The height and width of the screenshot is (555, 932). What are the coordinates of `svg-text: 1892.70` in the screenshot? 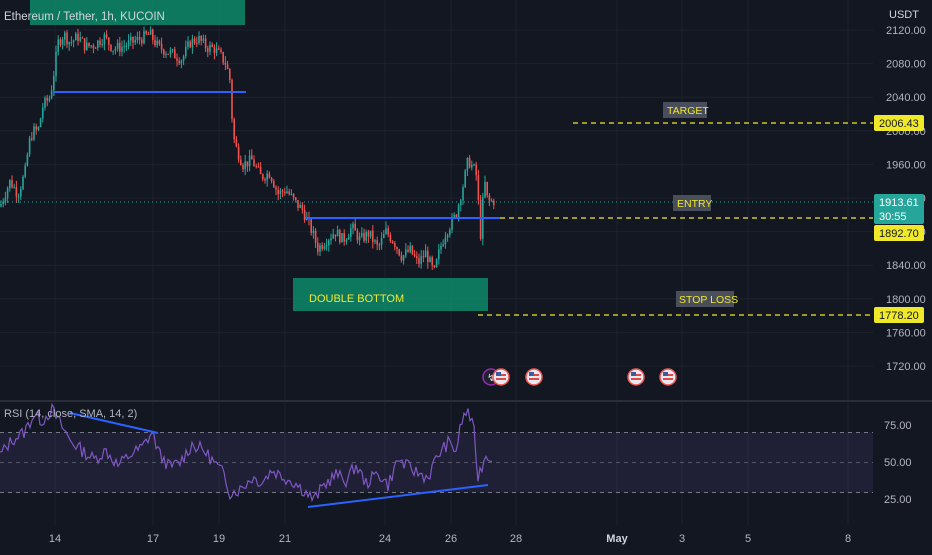 It's located at (899, 234).